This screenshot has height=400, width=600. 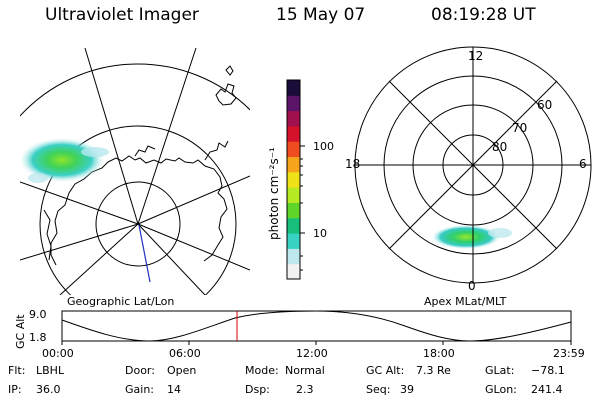 I want to click on info-seq-key: Seq:, so click(x=378, y=389).